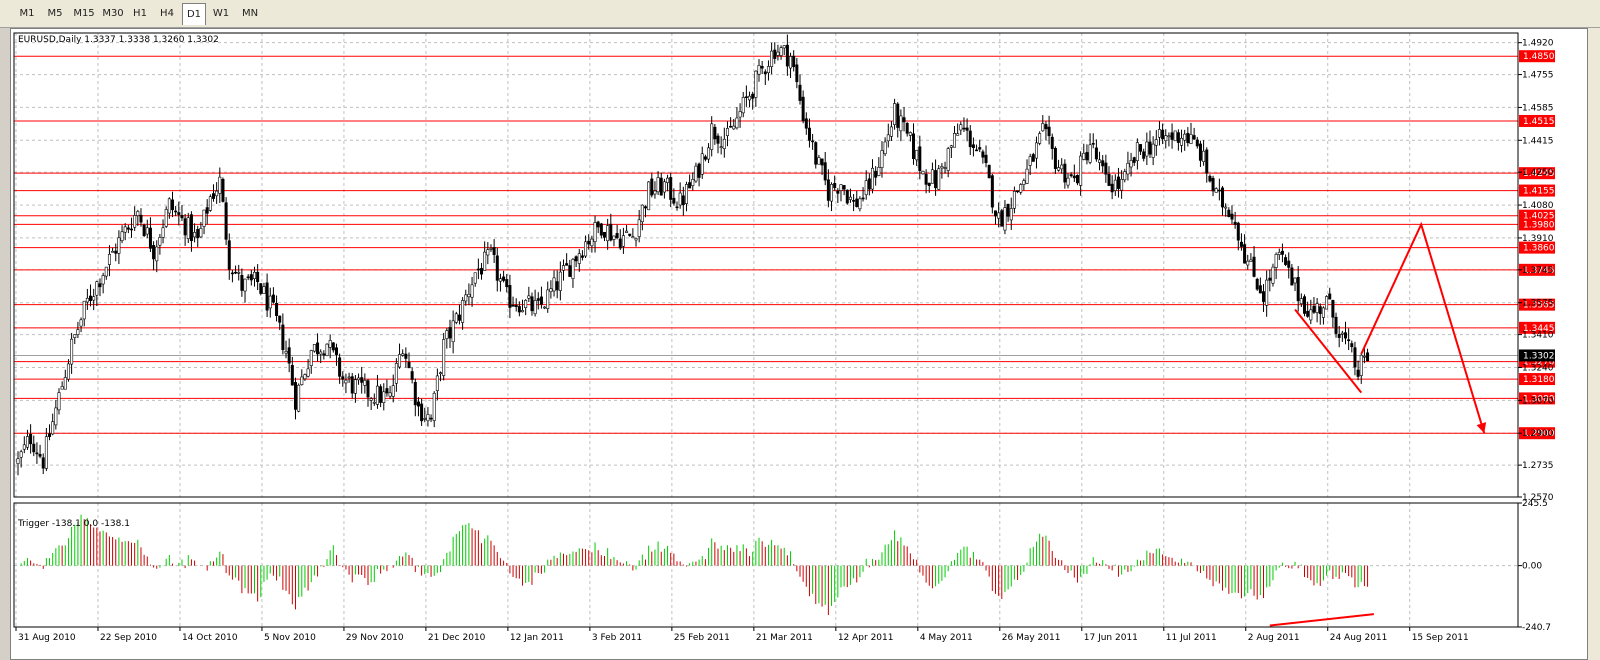  Describe the element at coordinates (290, 638) in the screenshot. I see `time-tick-label: 5 Nov 2010` at that location.